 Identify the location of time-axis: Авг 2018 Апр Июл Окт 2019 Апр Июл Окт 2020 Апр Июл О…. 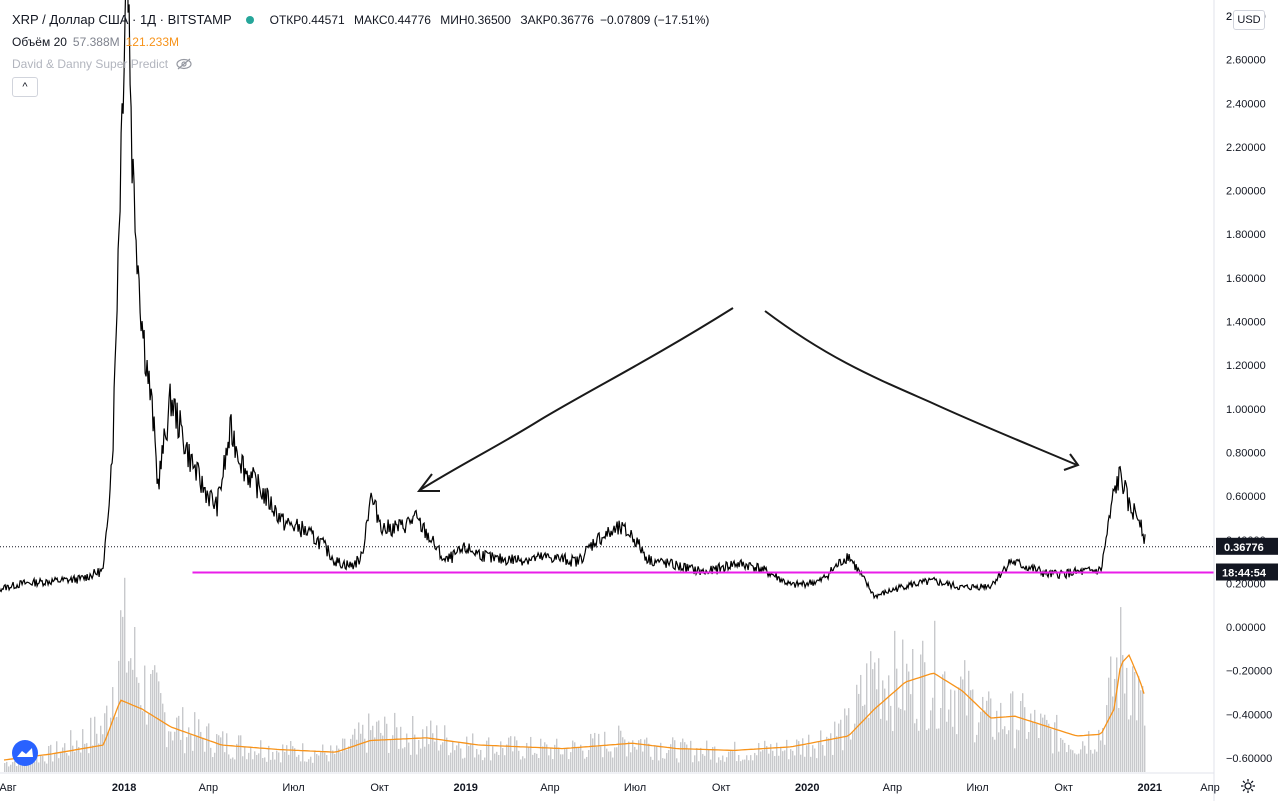
(610, 788).